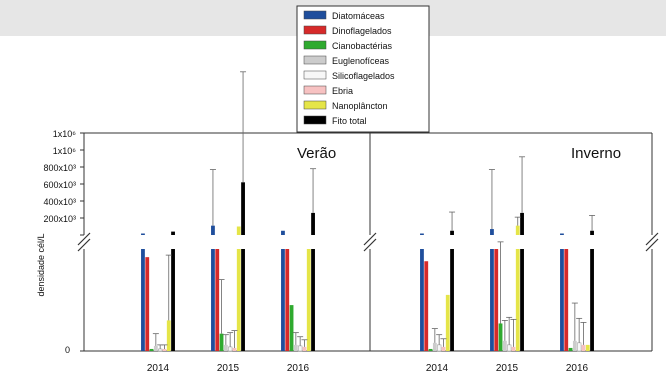  Describe the element at coordinates (59, 168) in the screenshot. I see `y-tick-2: 800x10³` at that location.